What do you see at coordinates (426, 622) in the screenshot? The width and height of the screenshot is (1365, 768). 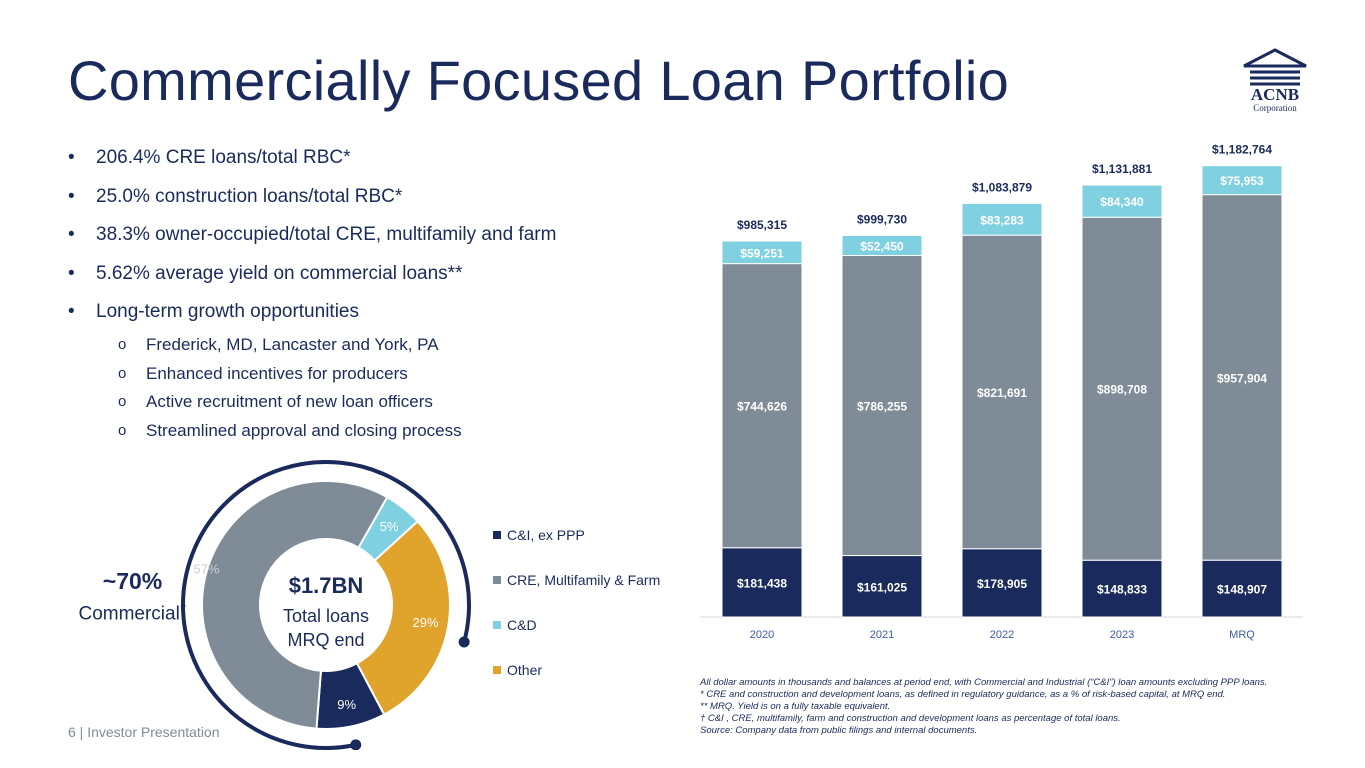 I see `slice-value-label: 29%` at bounding box center [426, 622].